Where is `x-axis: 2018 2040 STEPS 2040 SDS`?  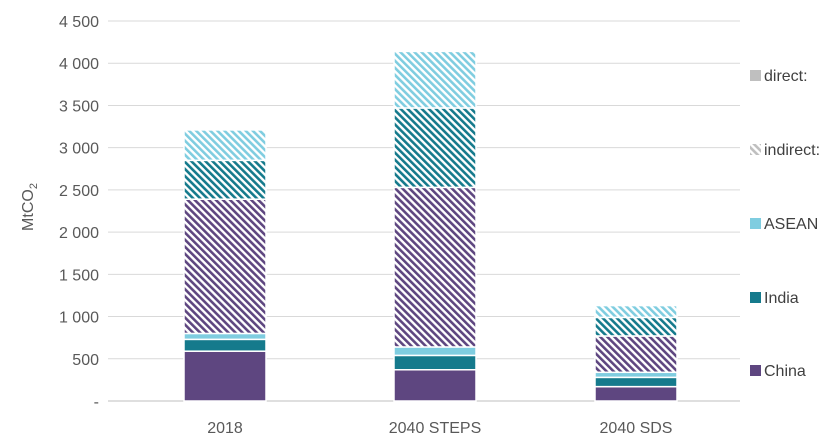
x-axis: 2018 2040 STEPS 2040 SDS is located at coordinates (439, 428).